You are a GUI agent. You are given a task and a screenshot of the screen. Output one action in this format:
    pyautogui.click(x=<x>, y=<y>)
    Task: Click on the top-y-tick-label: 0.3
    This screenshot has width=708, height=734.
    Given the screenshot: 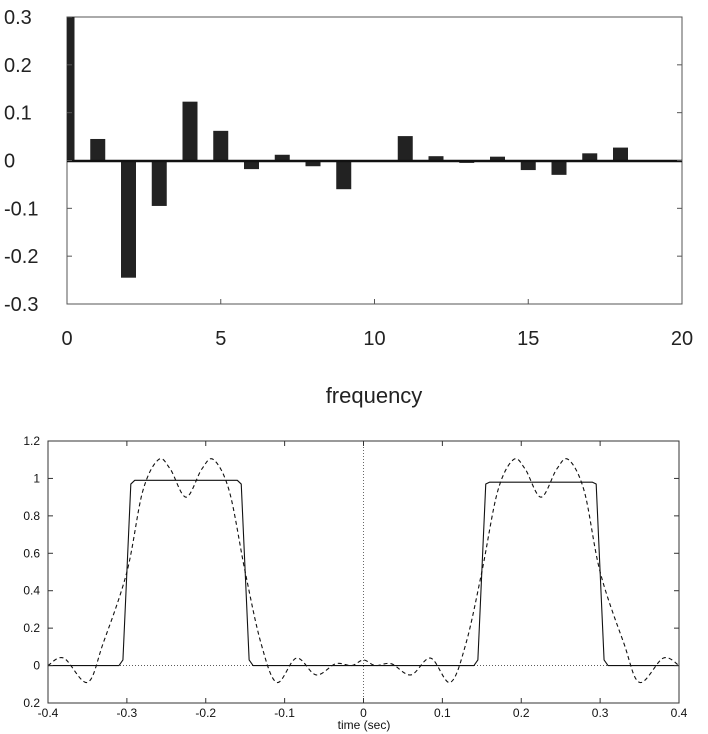 What is the action you would take?
    pyautogui.click(x=18, y=18)
    